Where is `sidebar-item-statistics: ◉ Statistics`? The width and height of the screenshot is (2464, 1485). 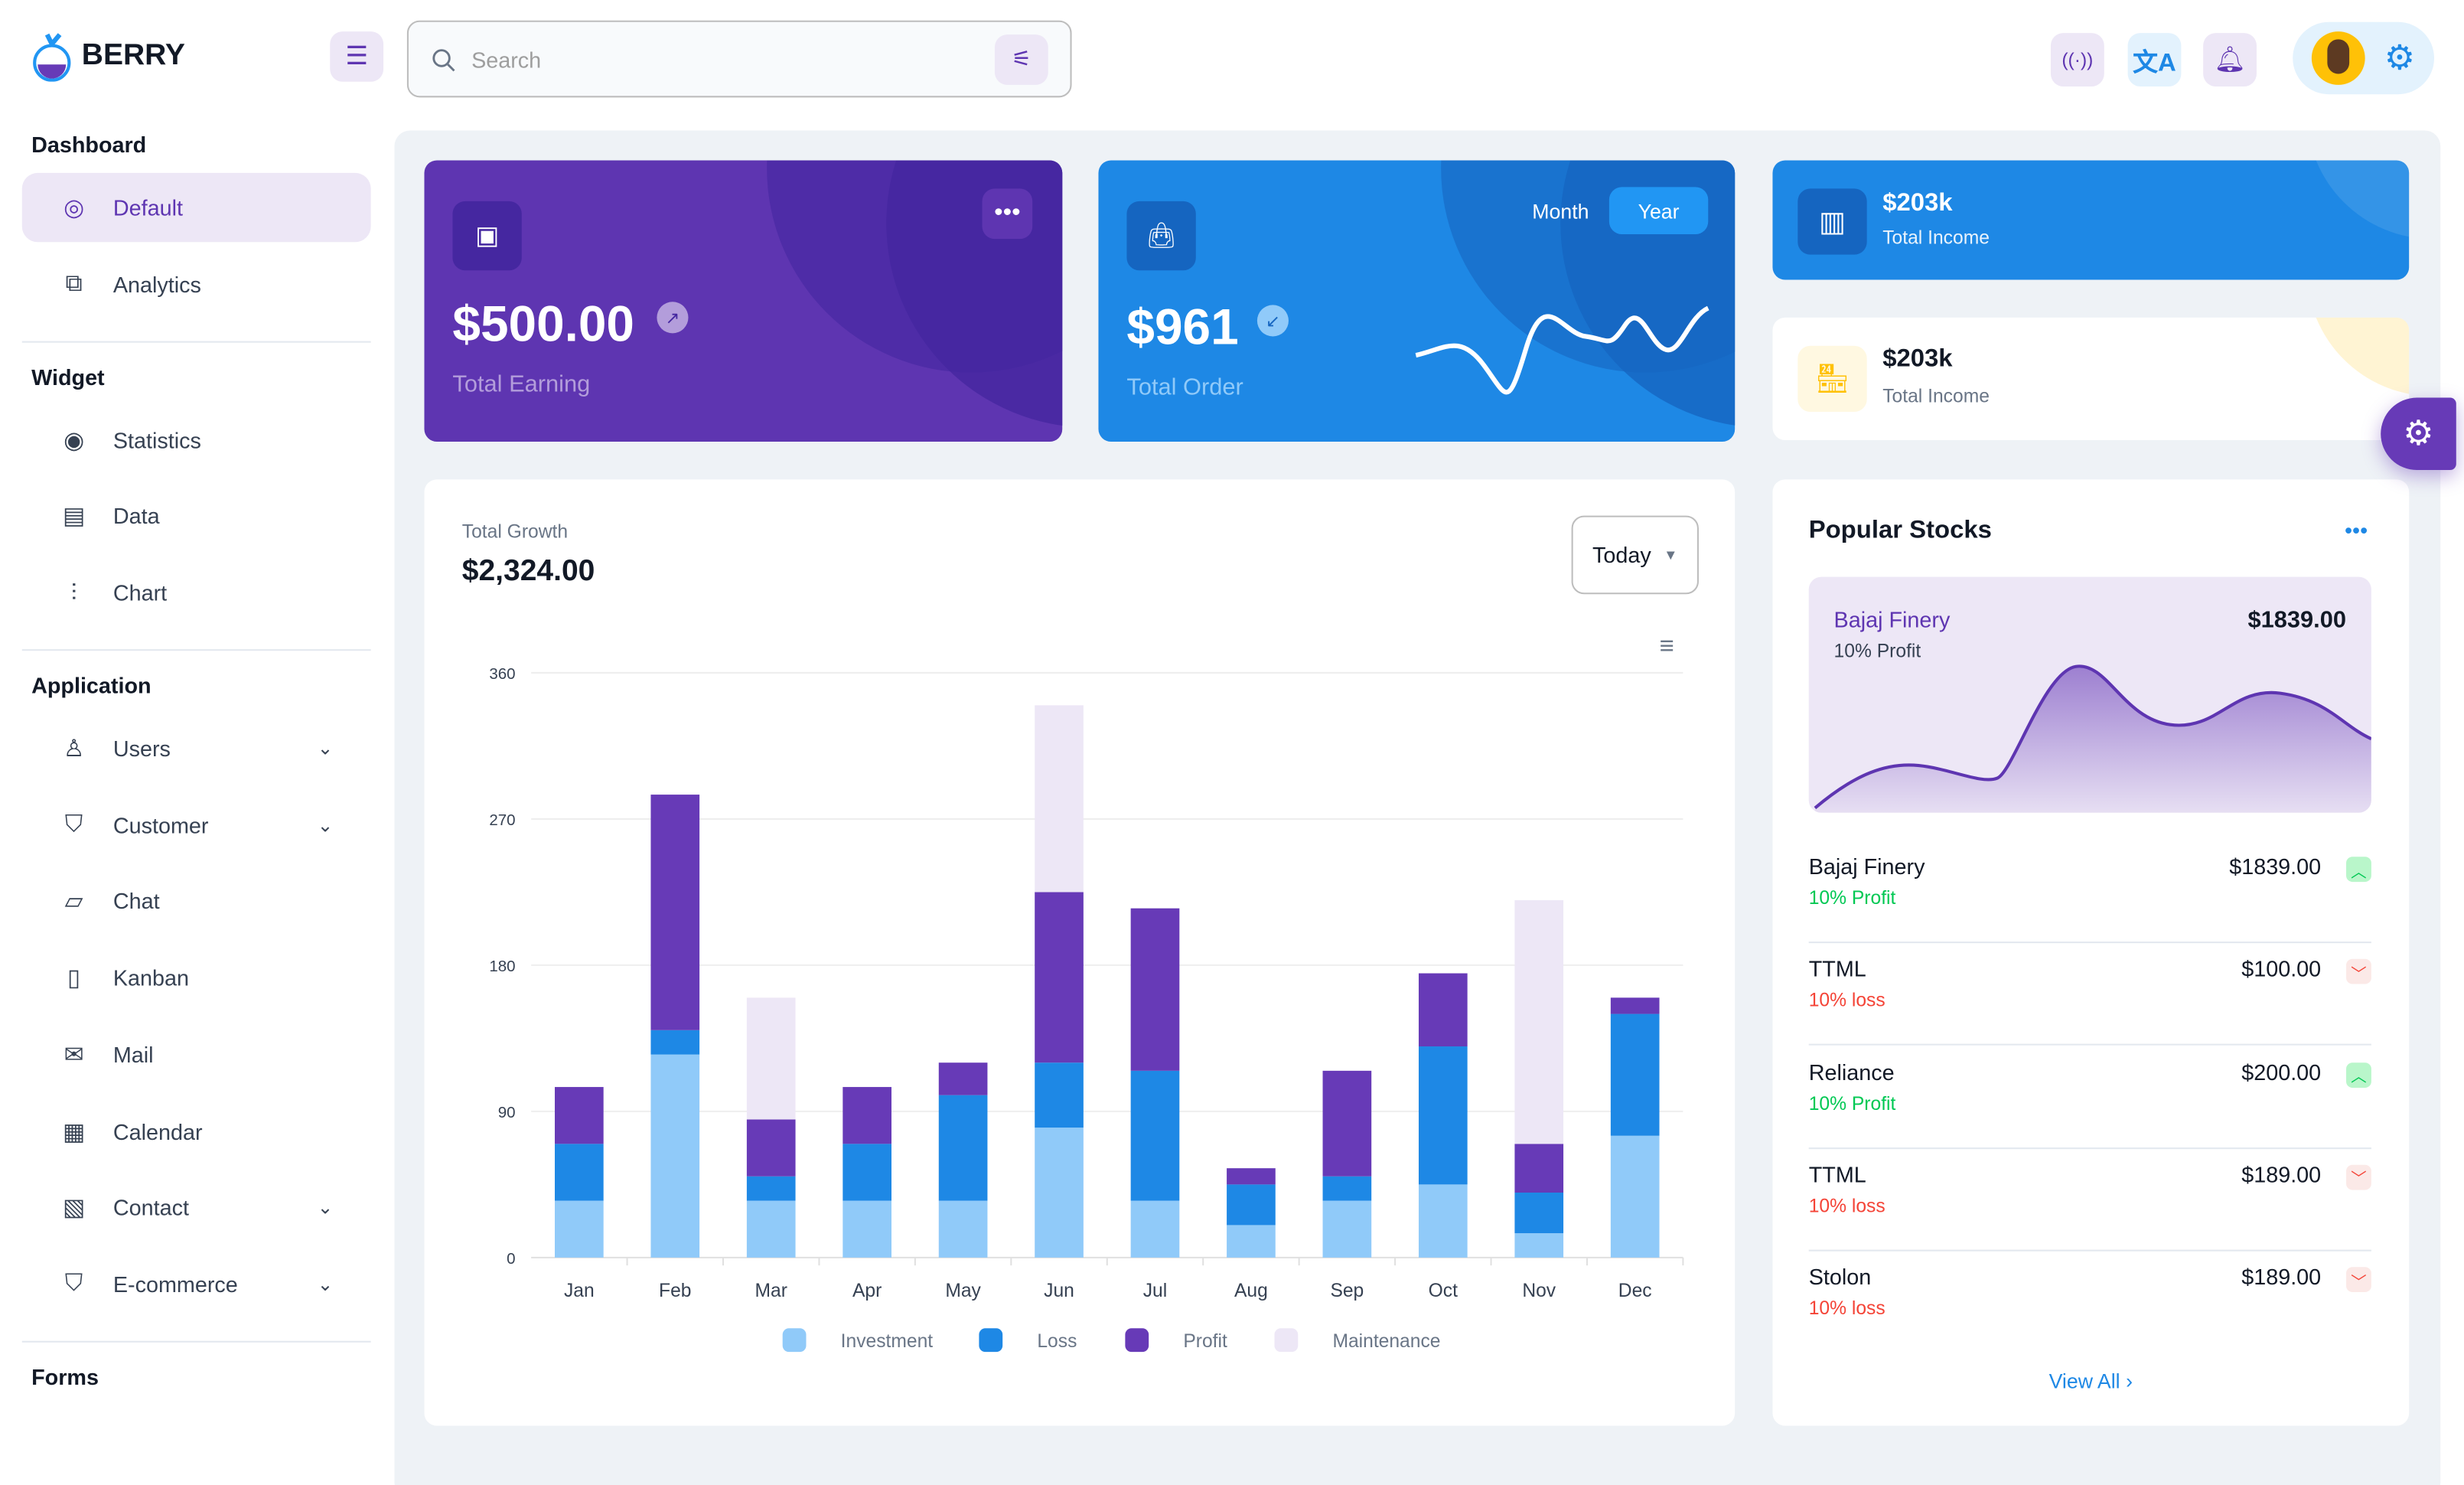
sidebar-item-statistics: ◉ Statistics is located at coordinates (197, 439).